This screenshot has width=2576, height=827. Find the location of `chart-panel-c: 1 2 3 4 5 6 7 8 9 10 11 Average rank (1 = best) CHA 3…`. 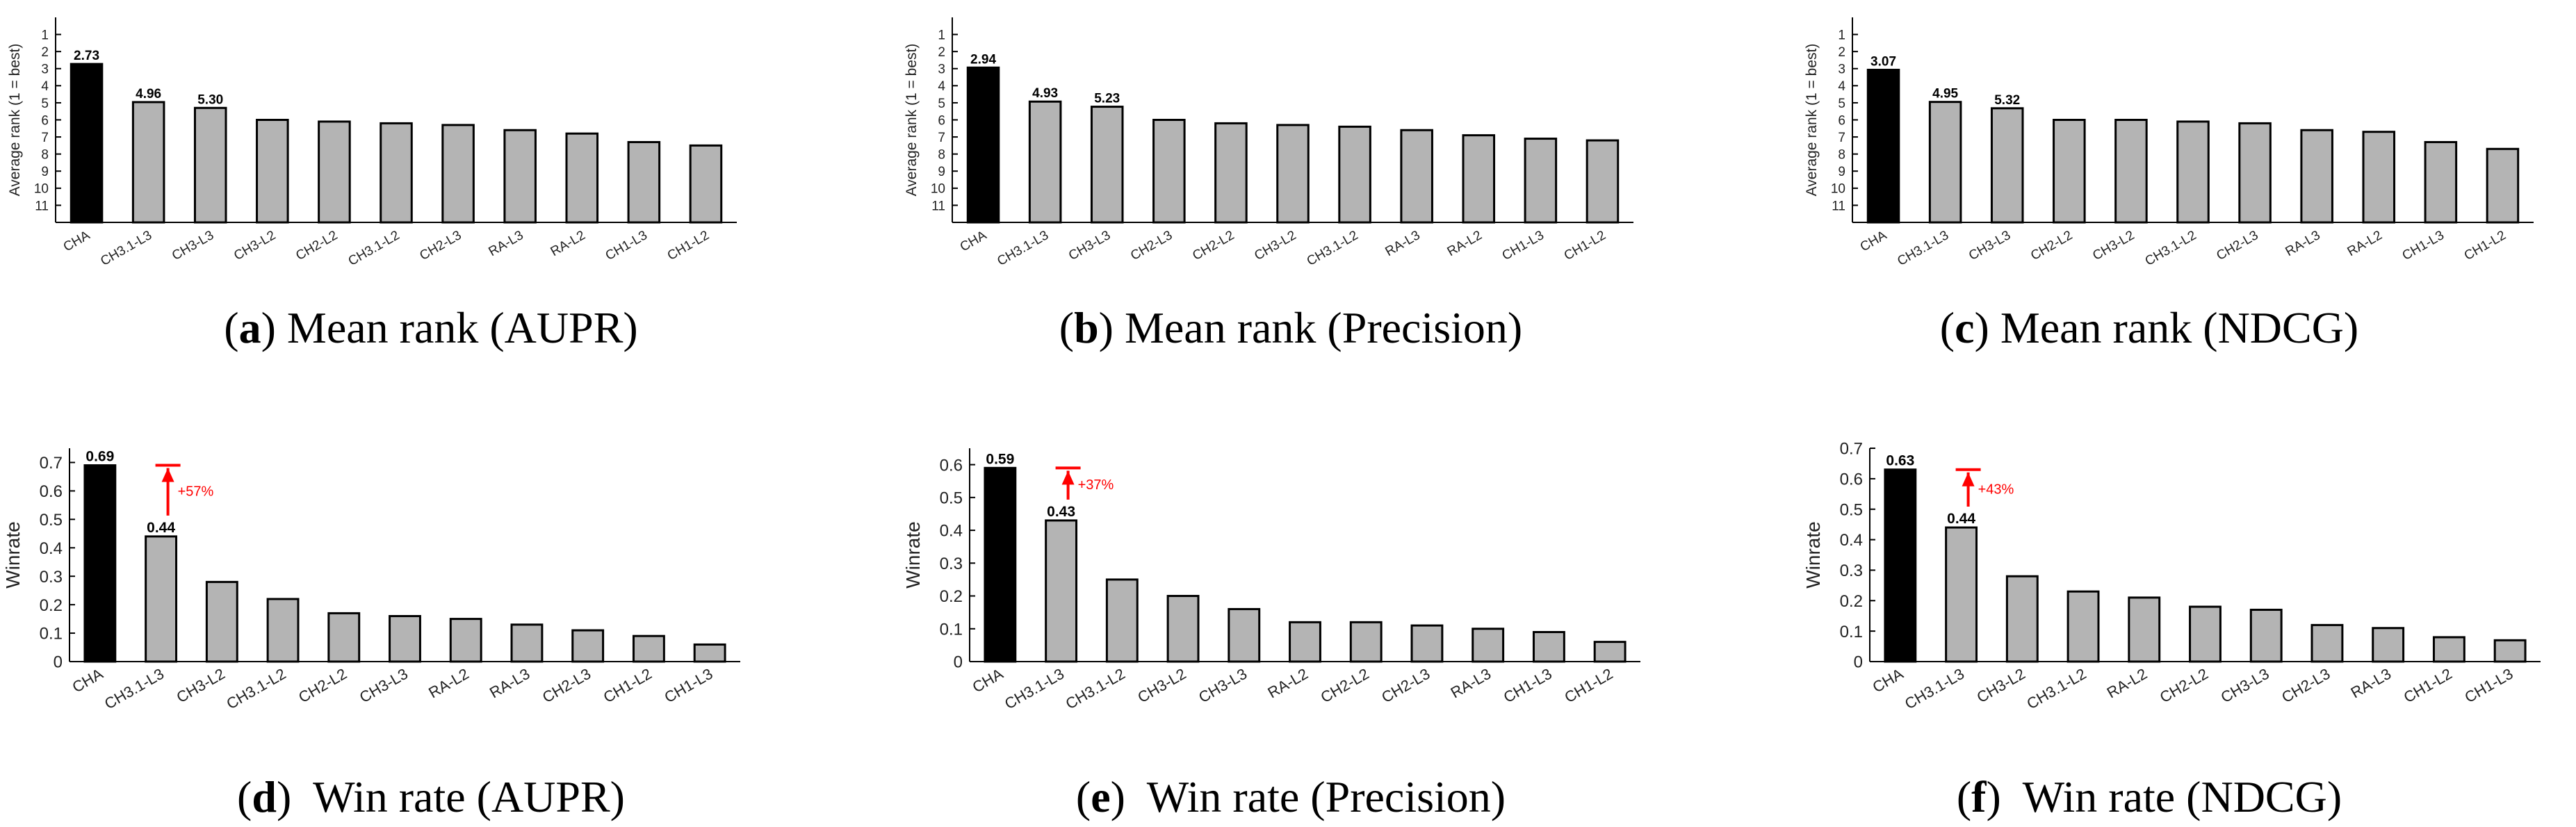

chart-panel-c: 1 2 3 4 5 6 7 8 9 10 11 Average rank (1 = best) CHA 3… is located at coordinates (2169, 143).